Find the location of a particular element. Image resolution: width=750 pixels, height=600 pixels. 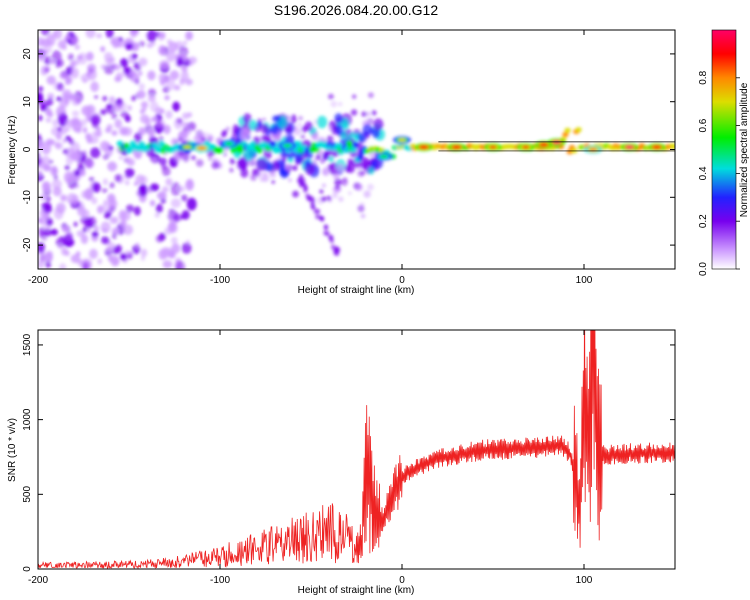

snr-y-tick-label: 500 is located at coordinates (27, 494).